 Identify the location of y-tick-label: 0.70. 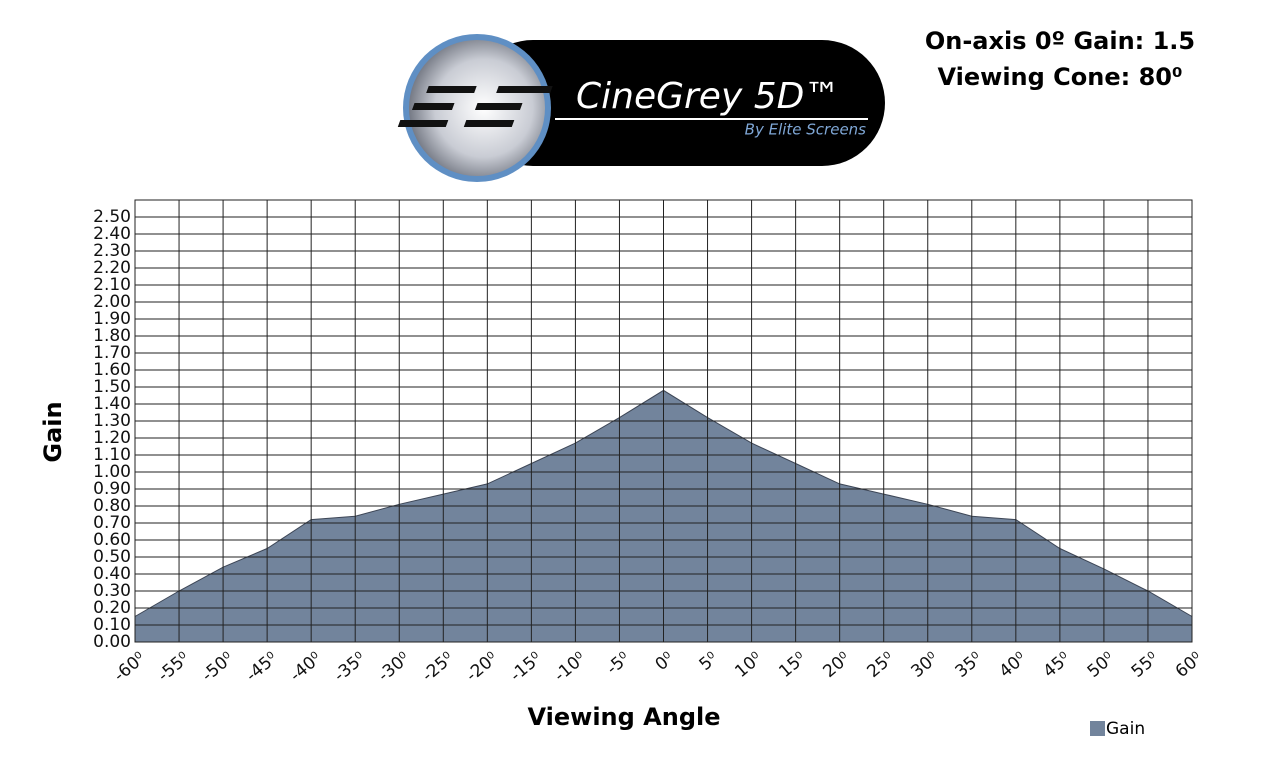
(112, 523).